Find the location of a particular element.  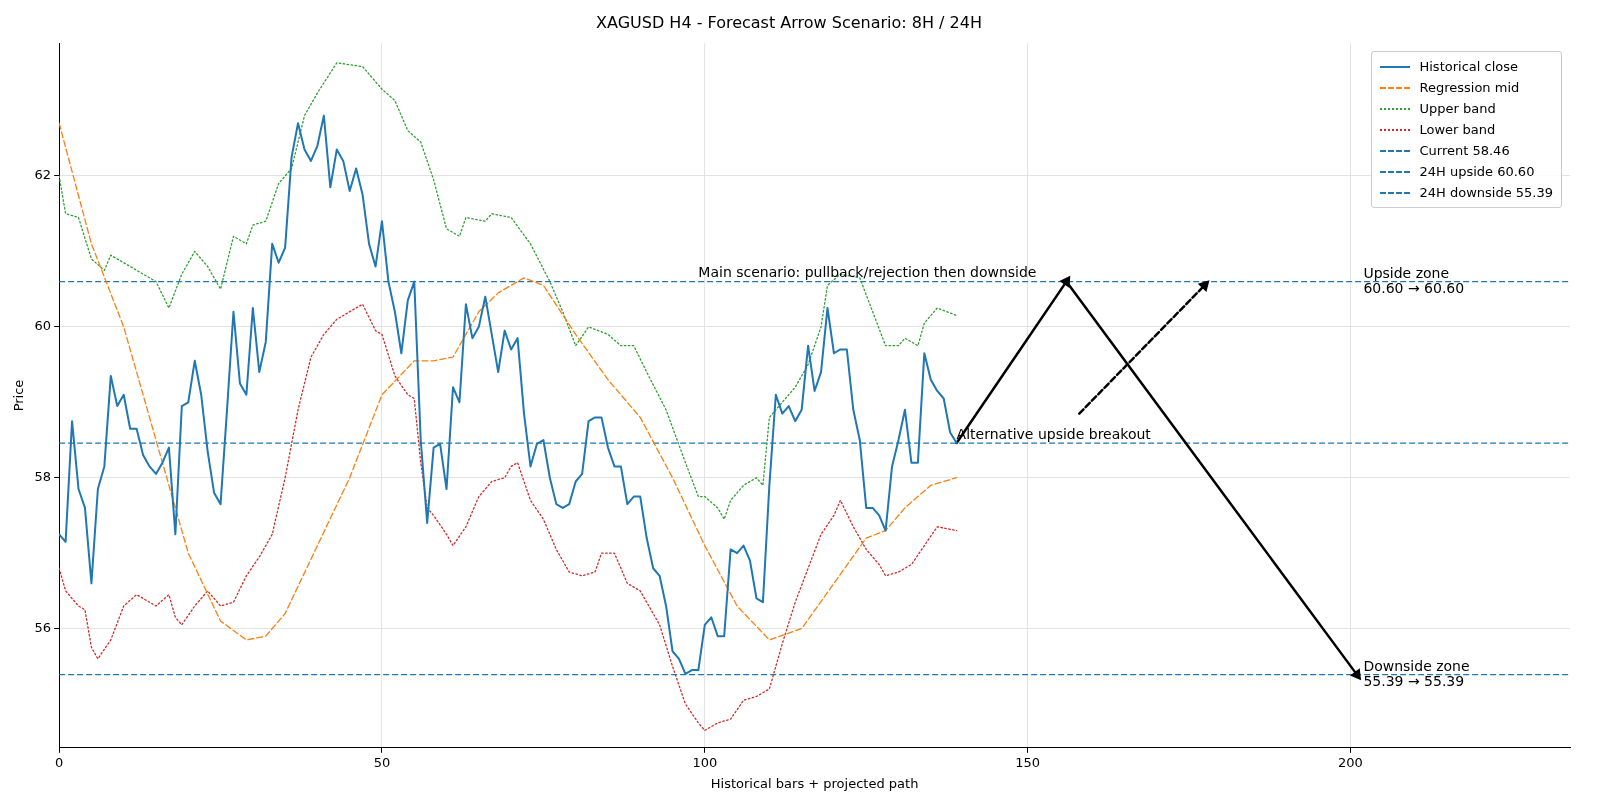

y-tick-label: 62 is located at coordinates (43, 175).